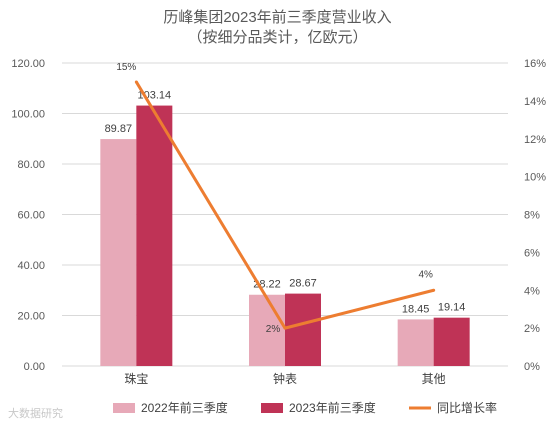  I want to click on left-axis-tick-label: 40.00, so click(31, 266).